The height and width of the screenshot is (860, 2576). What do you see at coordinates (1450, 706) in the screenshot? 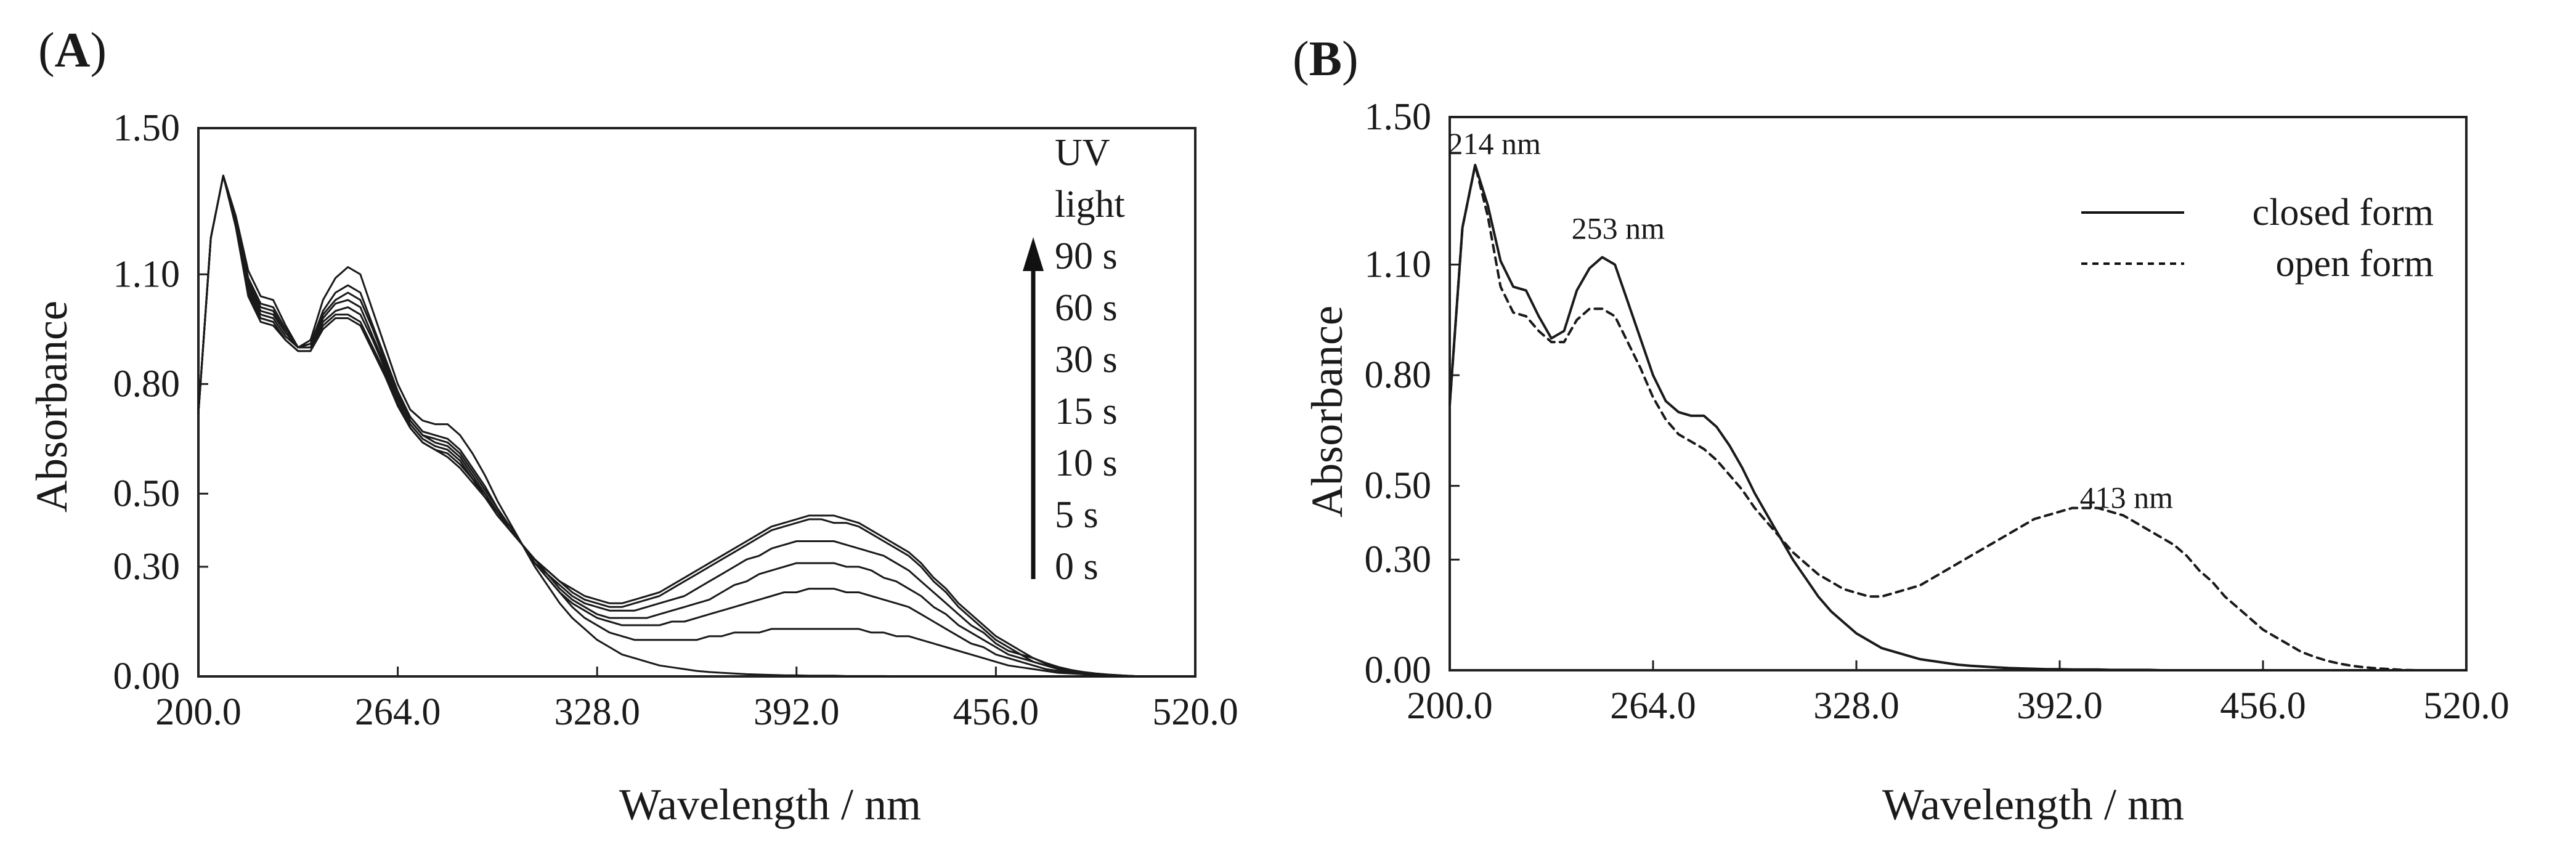
I see `panel-b-xtick-label: 200.0` at bounding box center [1450, 706].